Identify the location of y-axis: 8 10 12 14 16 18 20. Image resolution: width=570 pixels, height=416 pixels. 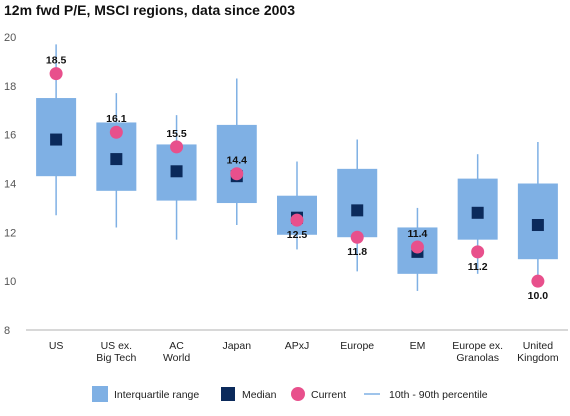
(10, 184).